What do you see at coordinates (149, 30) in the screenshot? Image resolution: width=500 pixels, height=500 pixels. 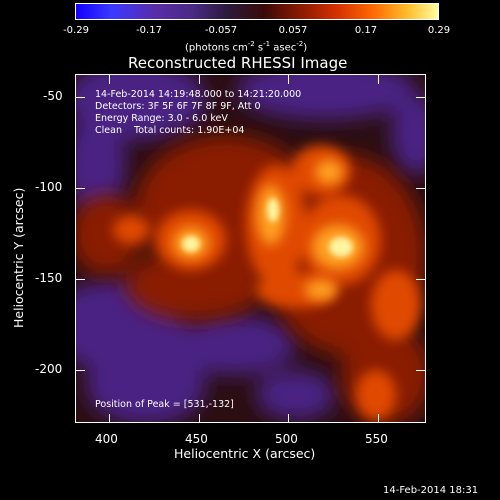 I see `colorbar-tick: -0.17` at bounding box center [149, 30].